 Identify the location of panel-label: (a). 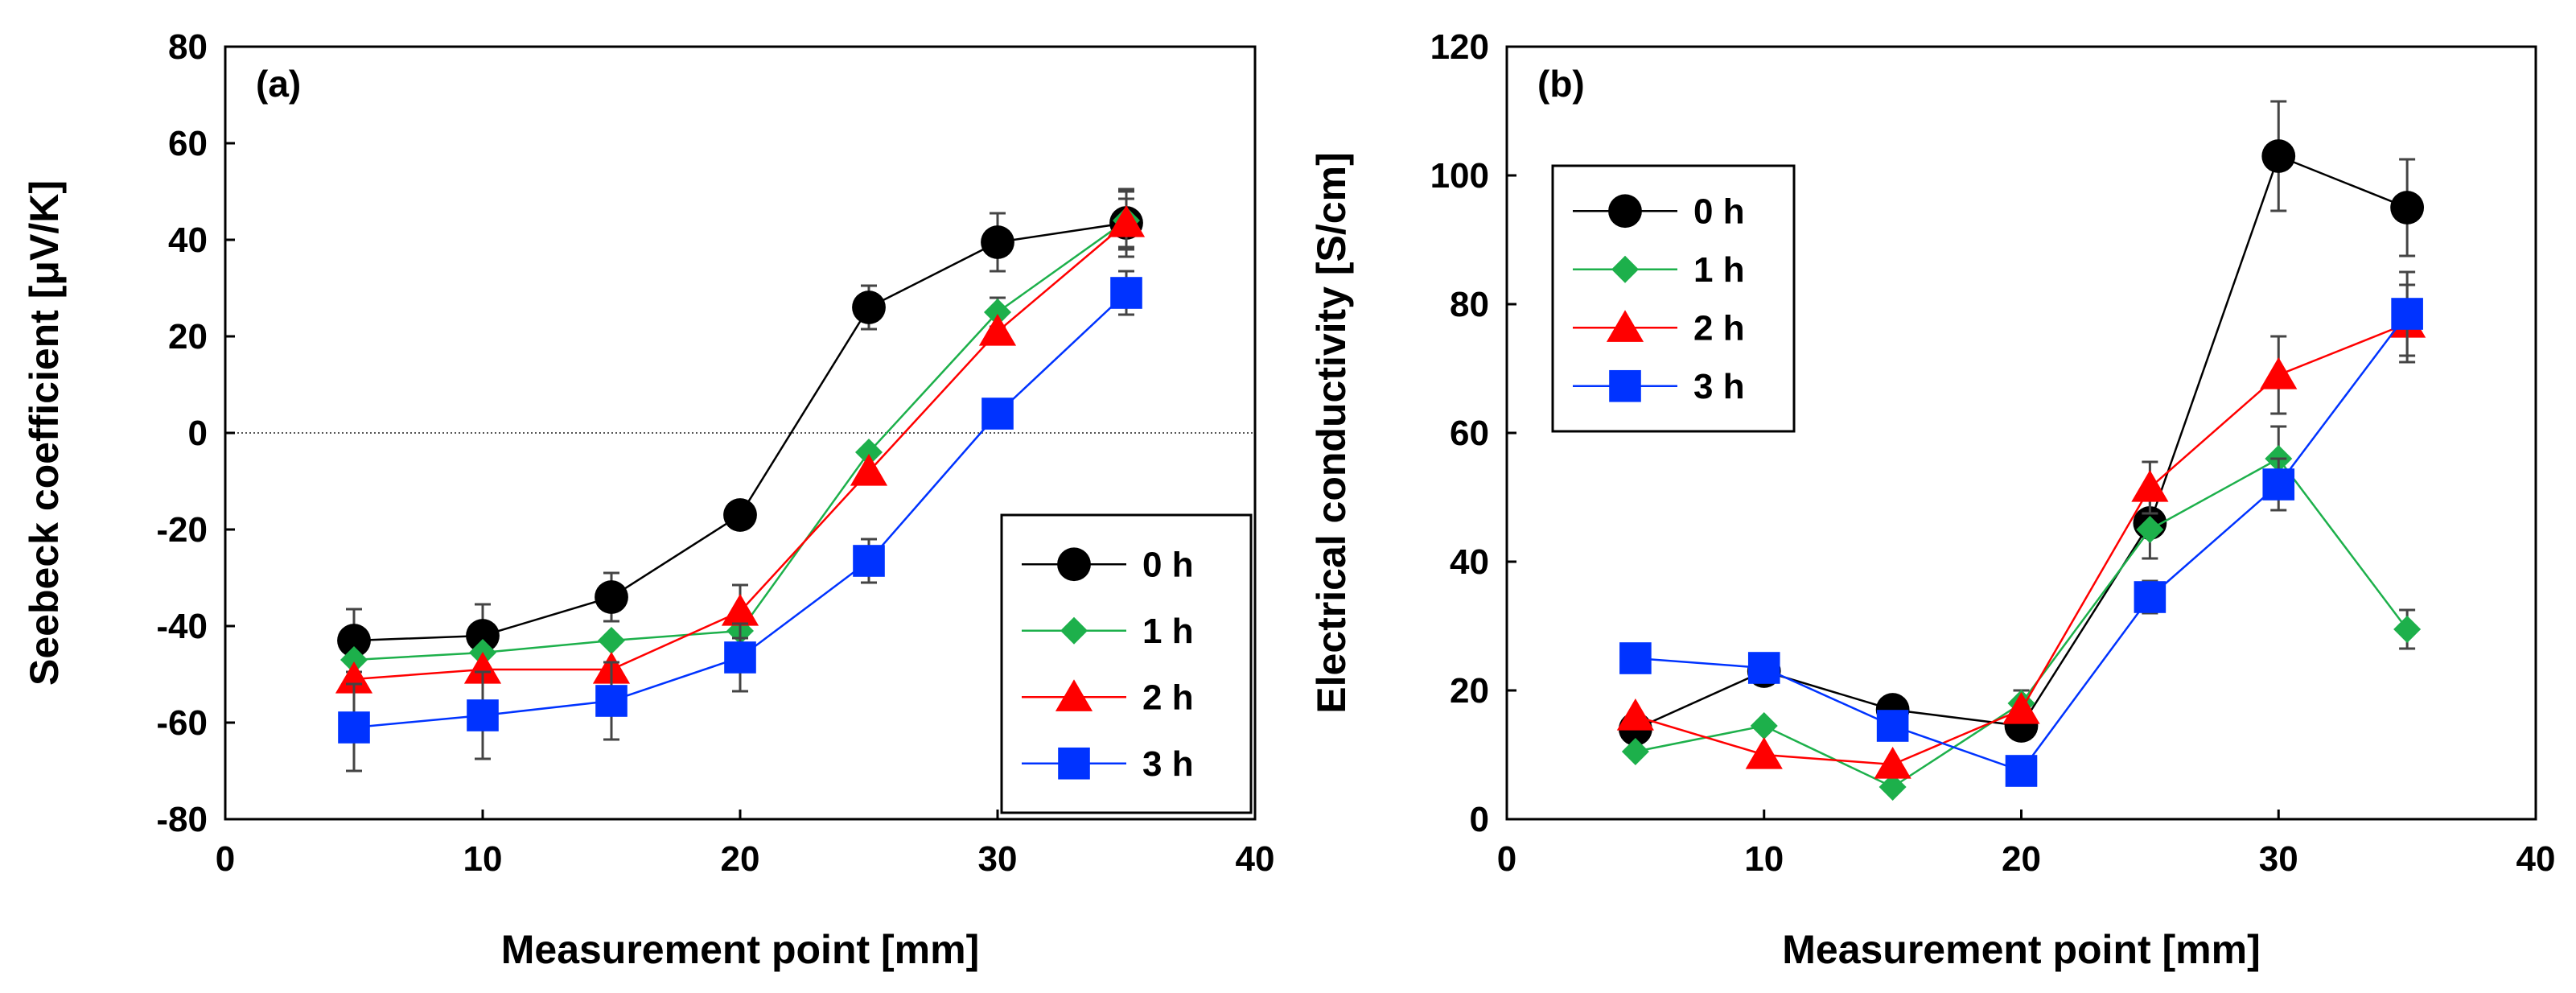
(278, 84).